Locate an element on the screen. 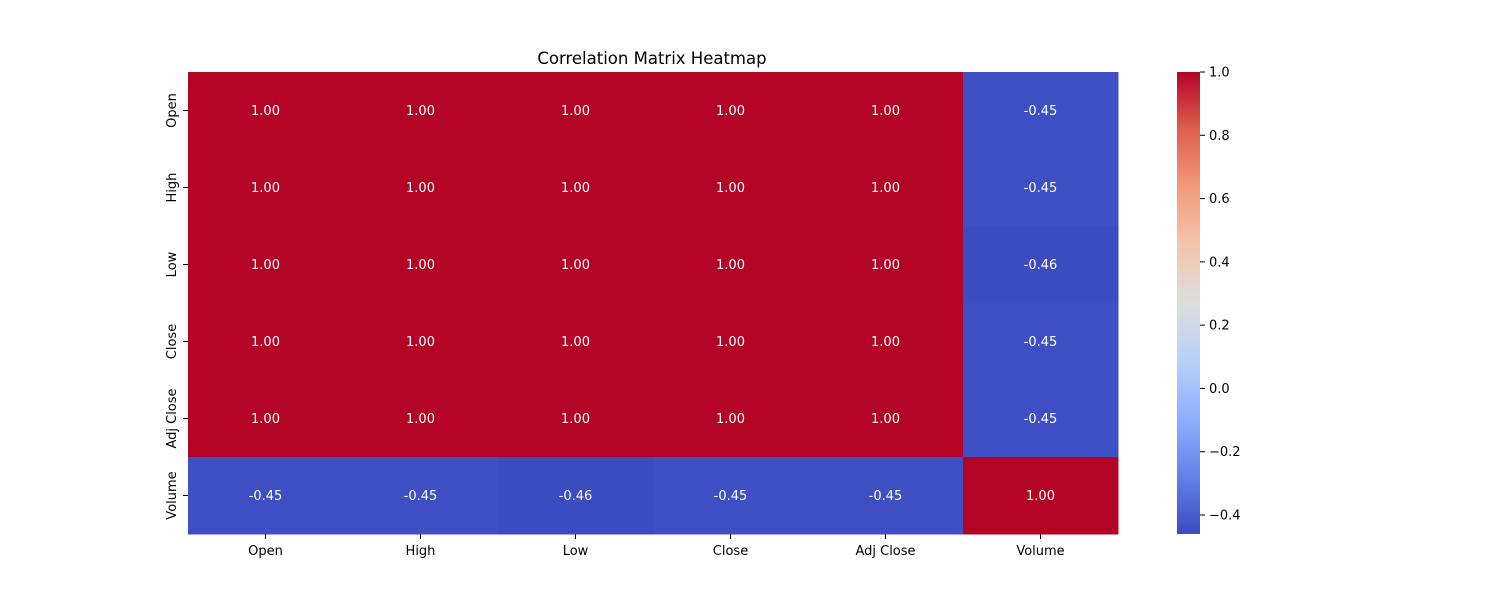  x-tick-label: Volume is located at coordinates (1040, 551).